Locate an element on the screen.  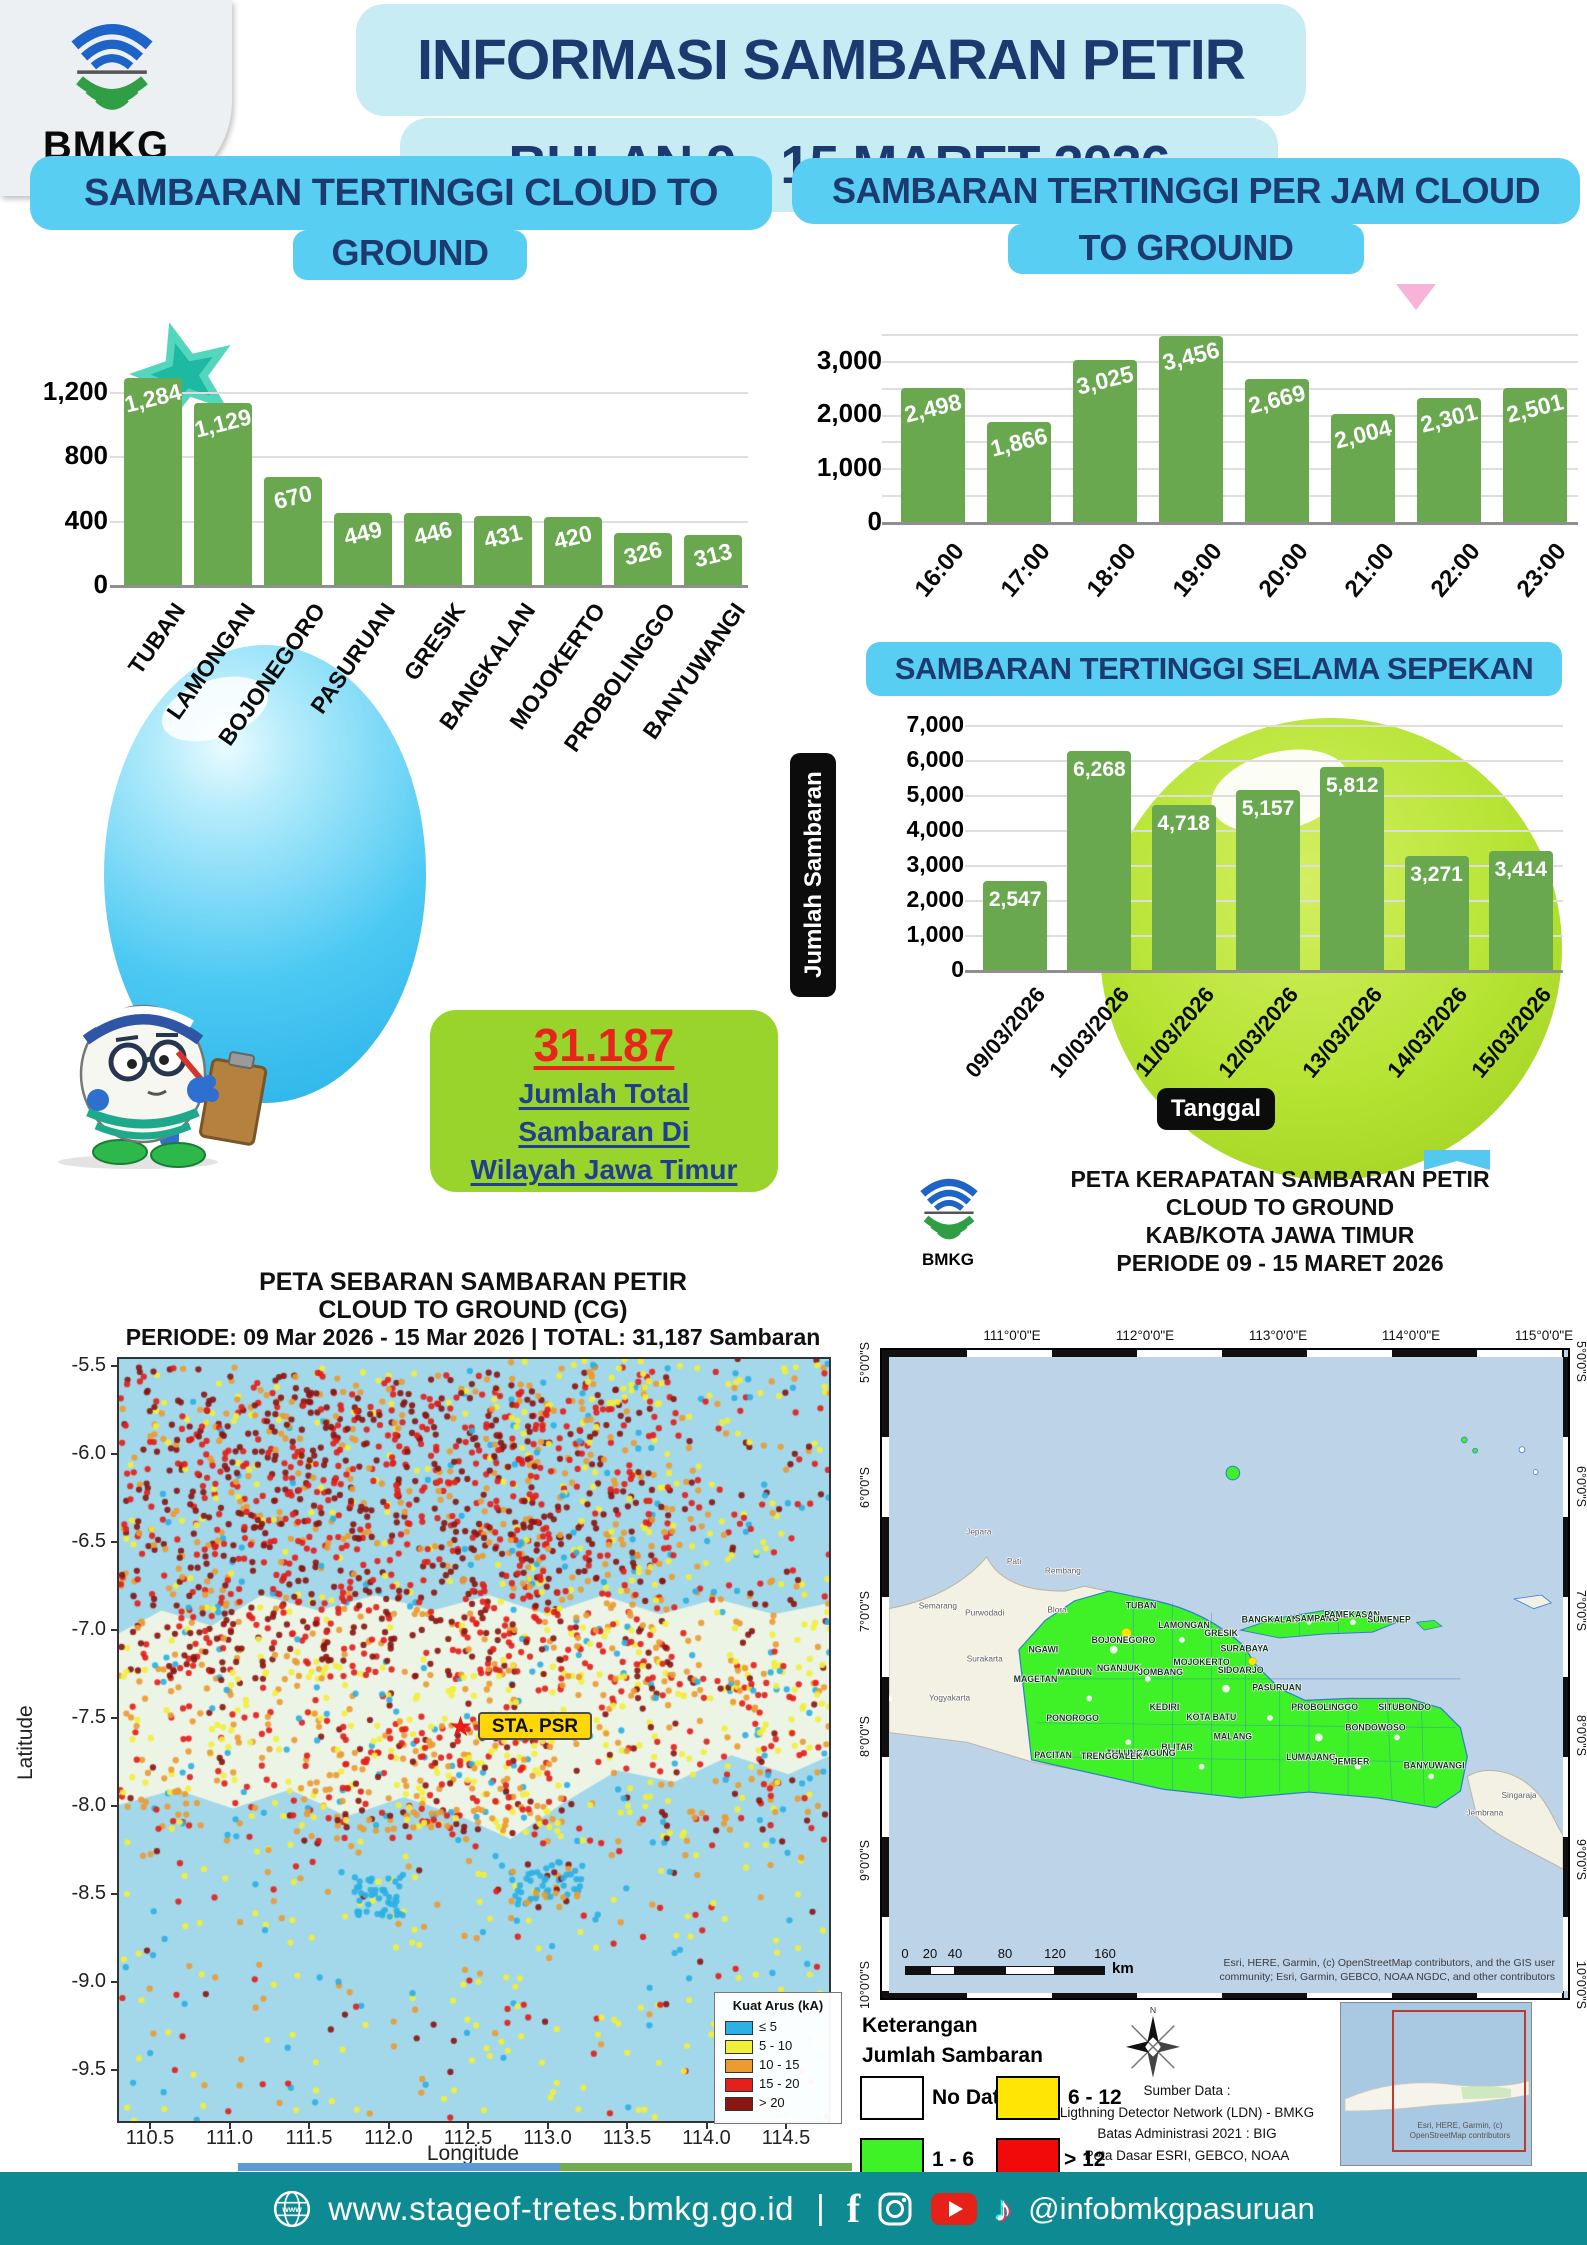
map-place-label: BONDOWOSO is located at coordinates (1375, 1728).